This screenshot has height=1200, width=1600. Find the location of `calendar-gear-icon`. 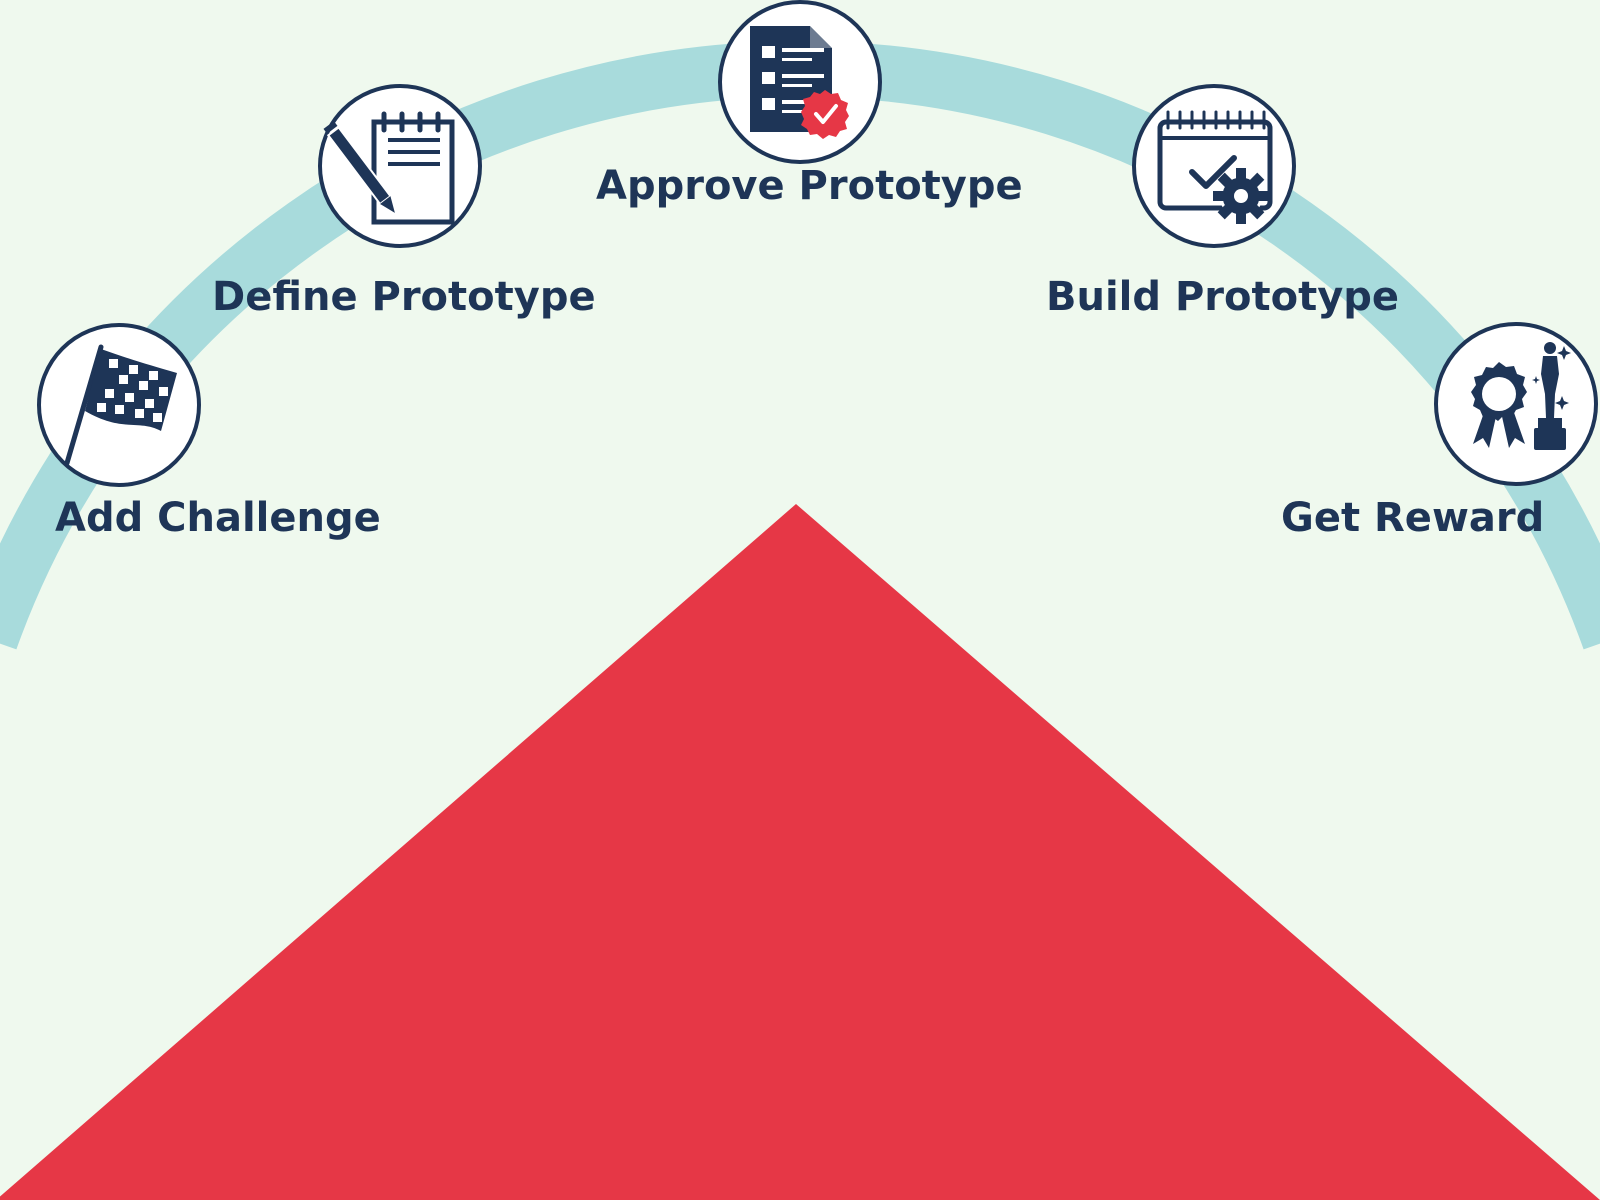

calendar-gear-icon is located at coordinates (1215, 167).